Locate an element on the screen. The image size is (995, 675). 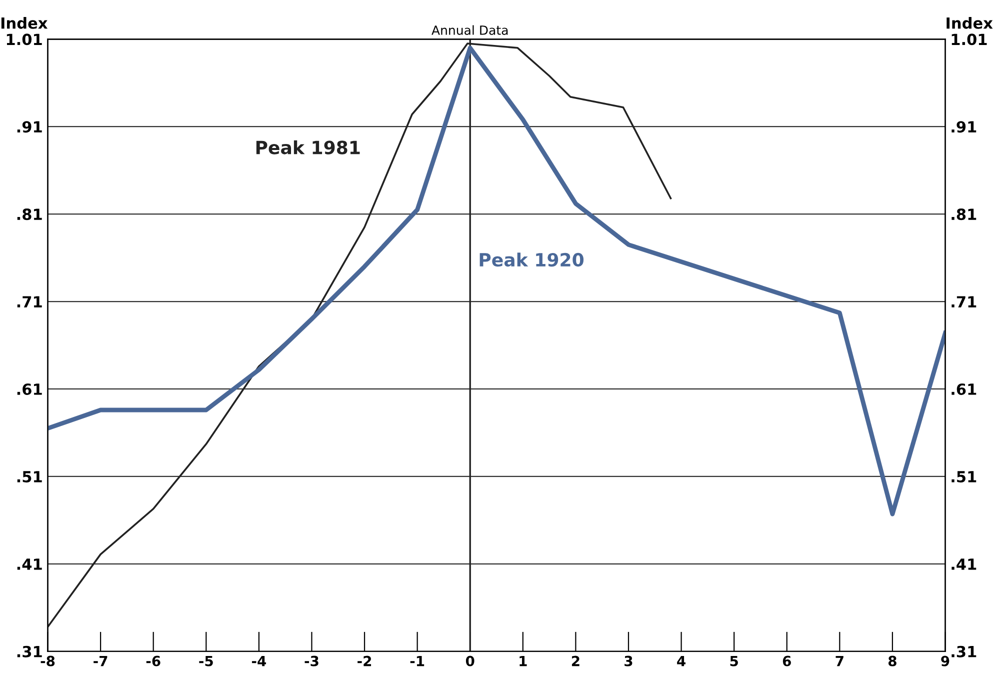
y2-tick-label: .91 is located at coordinates (964, 127).